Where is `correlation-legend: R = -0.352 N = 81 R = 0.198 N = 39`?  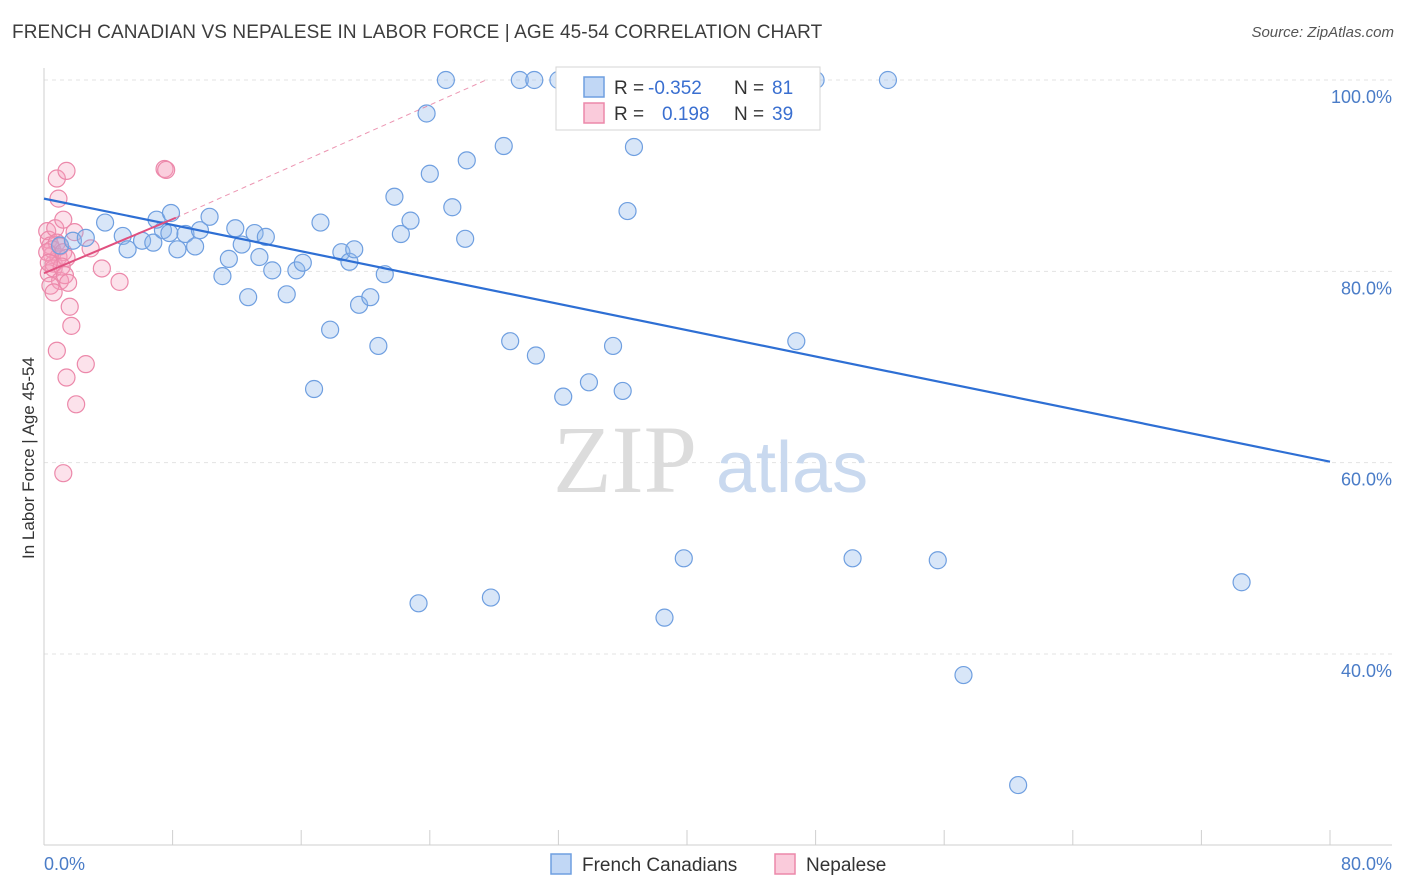 correlation-legend: R = -0.352 N = 81 R = 0.198 N = 39 is located at coordinates (688, 98).